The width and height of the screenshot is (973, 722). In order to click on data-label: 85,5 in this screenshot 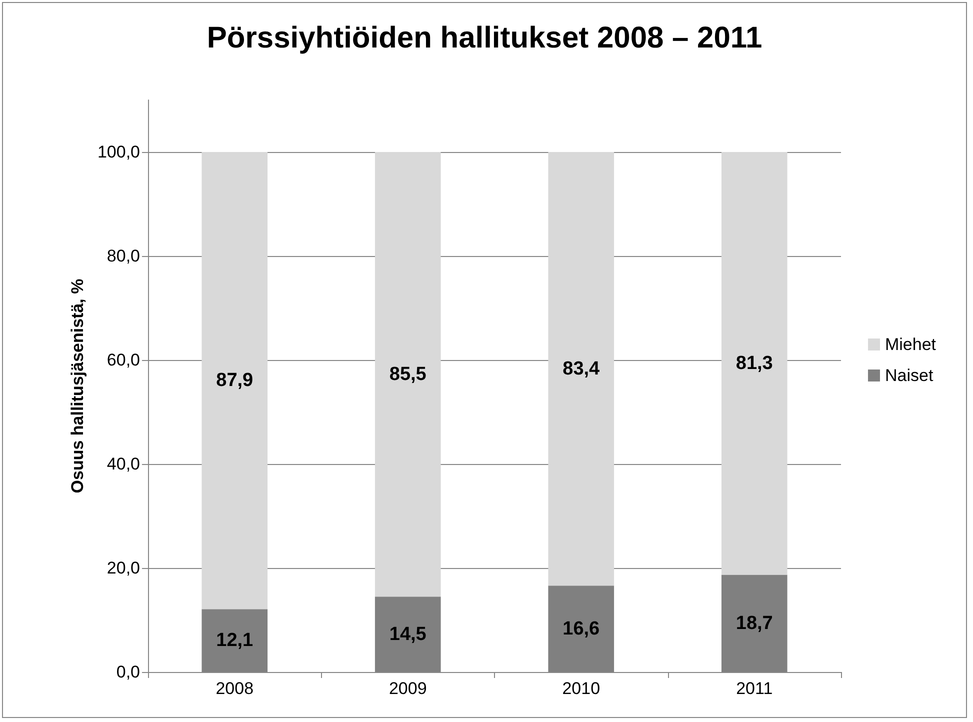, I will do `click(408, 374)`.